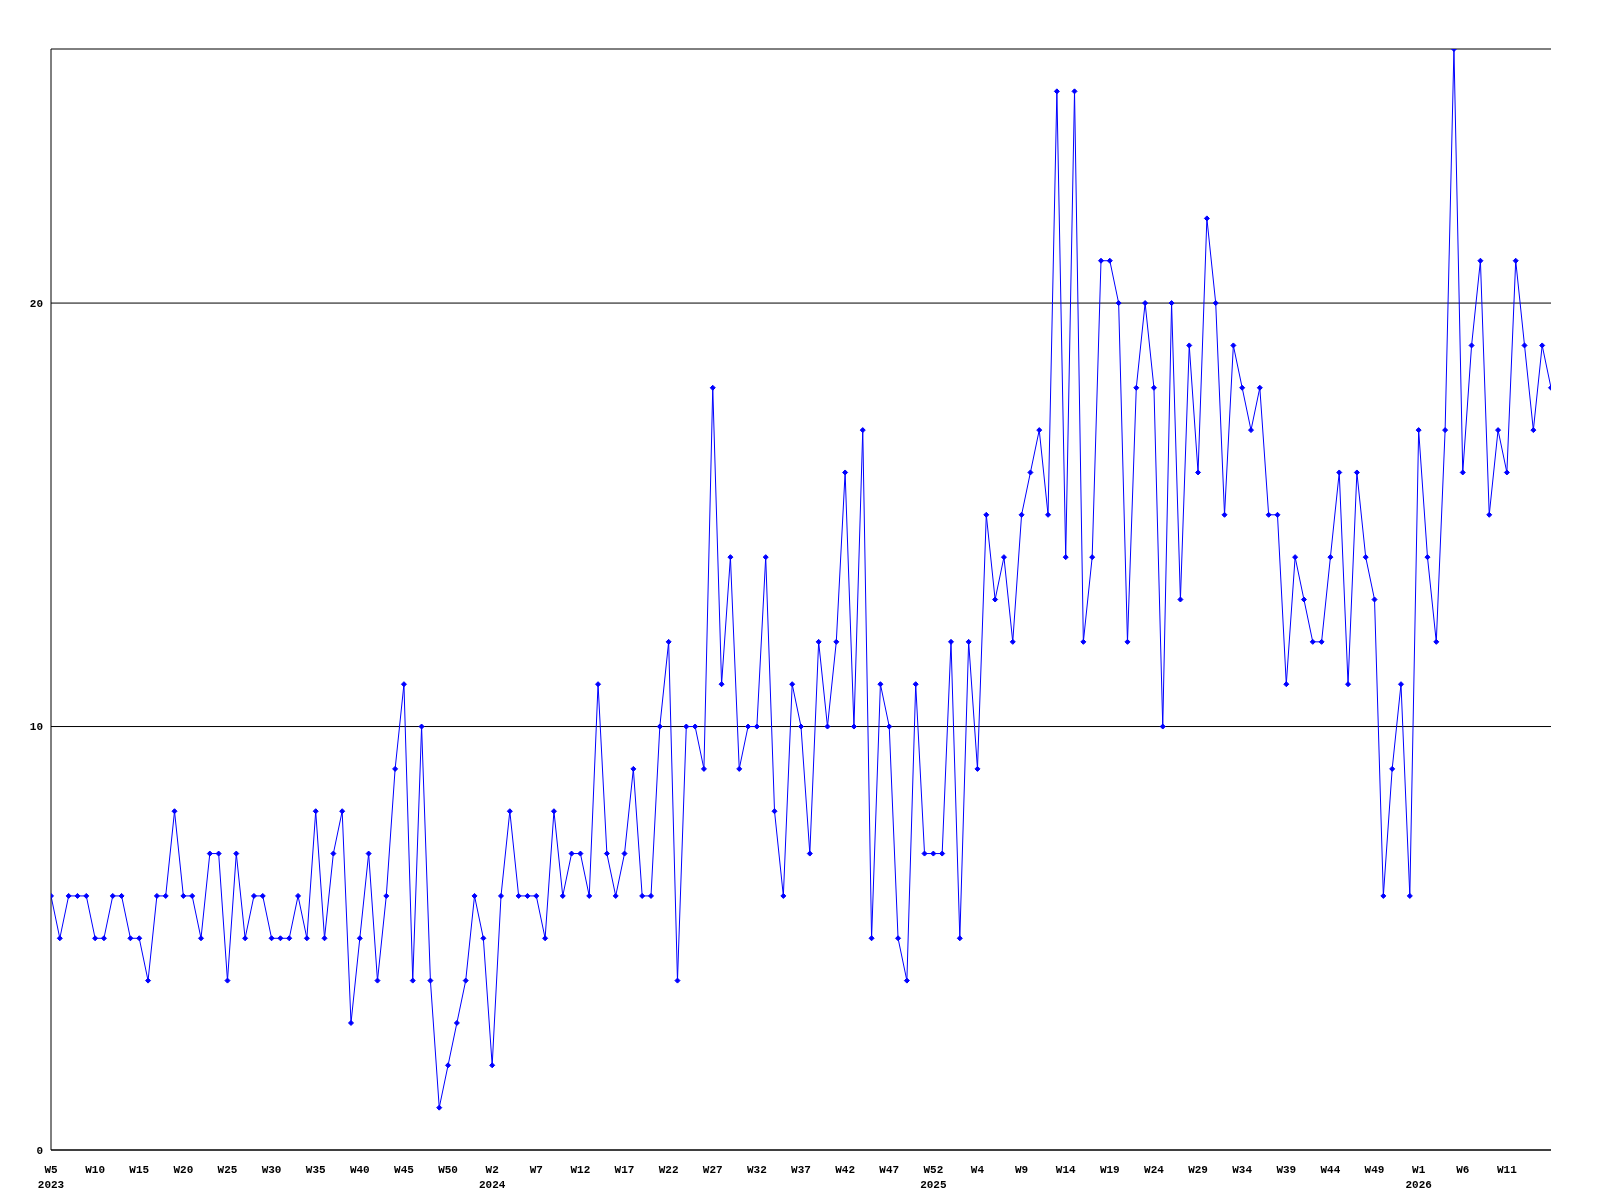 The image size is (1600, 1200). Describe the element at coordinates (95, 1170) in the screenshot. I see `x-tick-label: W10` at that location.